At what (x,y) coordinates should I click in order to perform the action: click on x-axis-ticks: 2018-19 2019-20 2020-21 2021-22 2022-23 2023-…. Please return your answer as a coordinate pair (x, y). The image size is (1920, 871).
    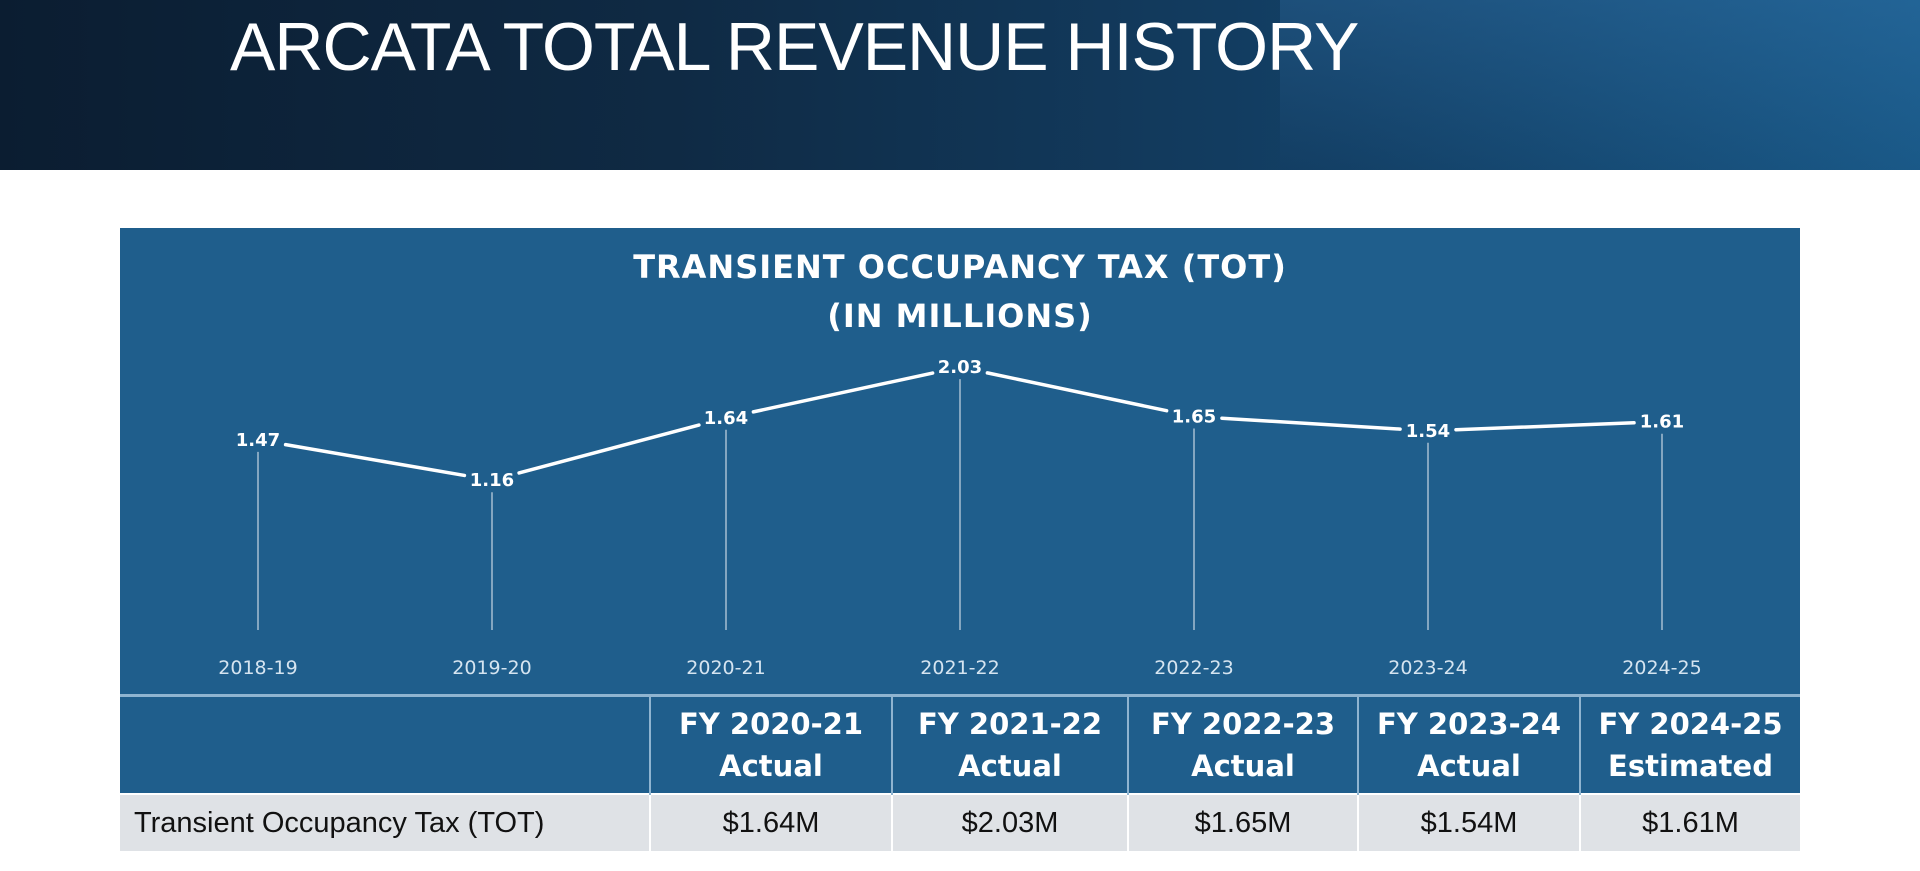
    Looking at the image, I should click on (959, 668).